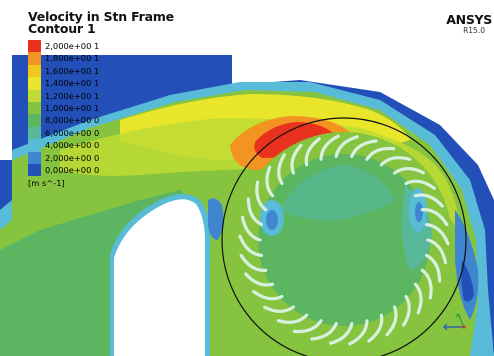 Image resolution: width=494 pixels, height=356 pixels. I want to click on plot-subtitle: Contour 1, so click(62, 28).